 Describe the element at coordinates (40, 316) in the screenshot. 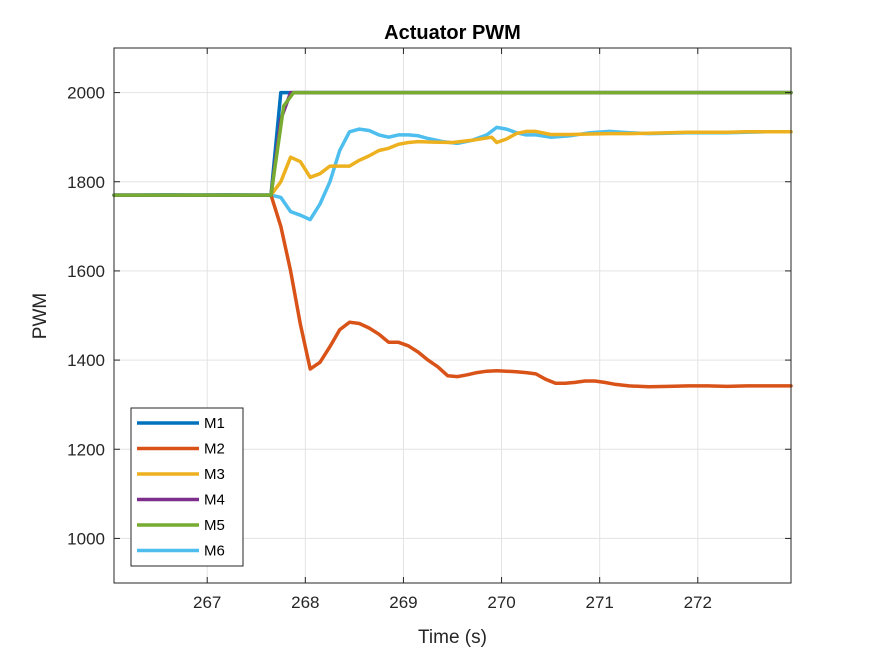

I see `y-axis-label: PWM` at that location.